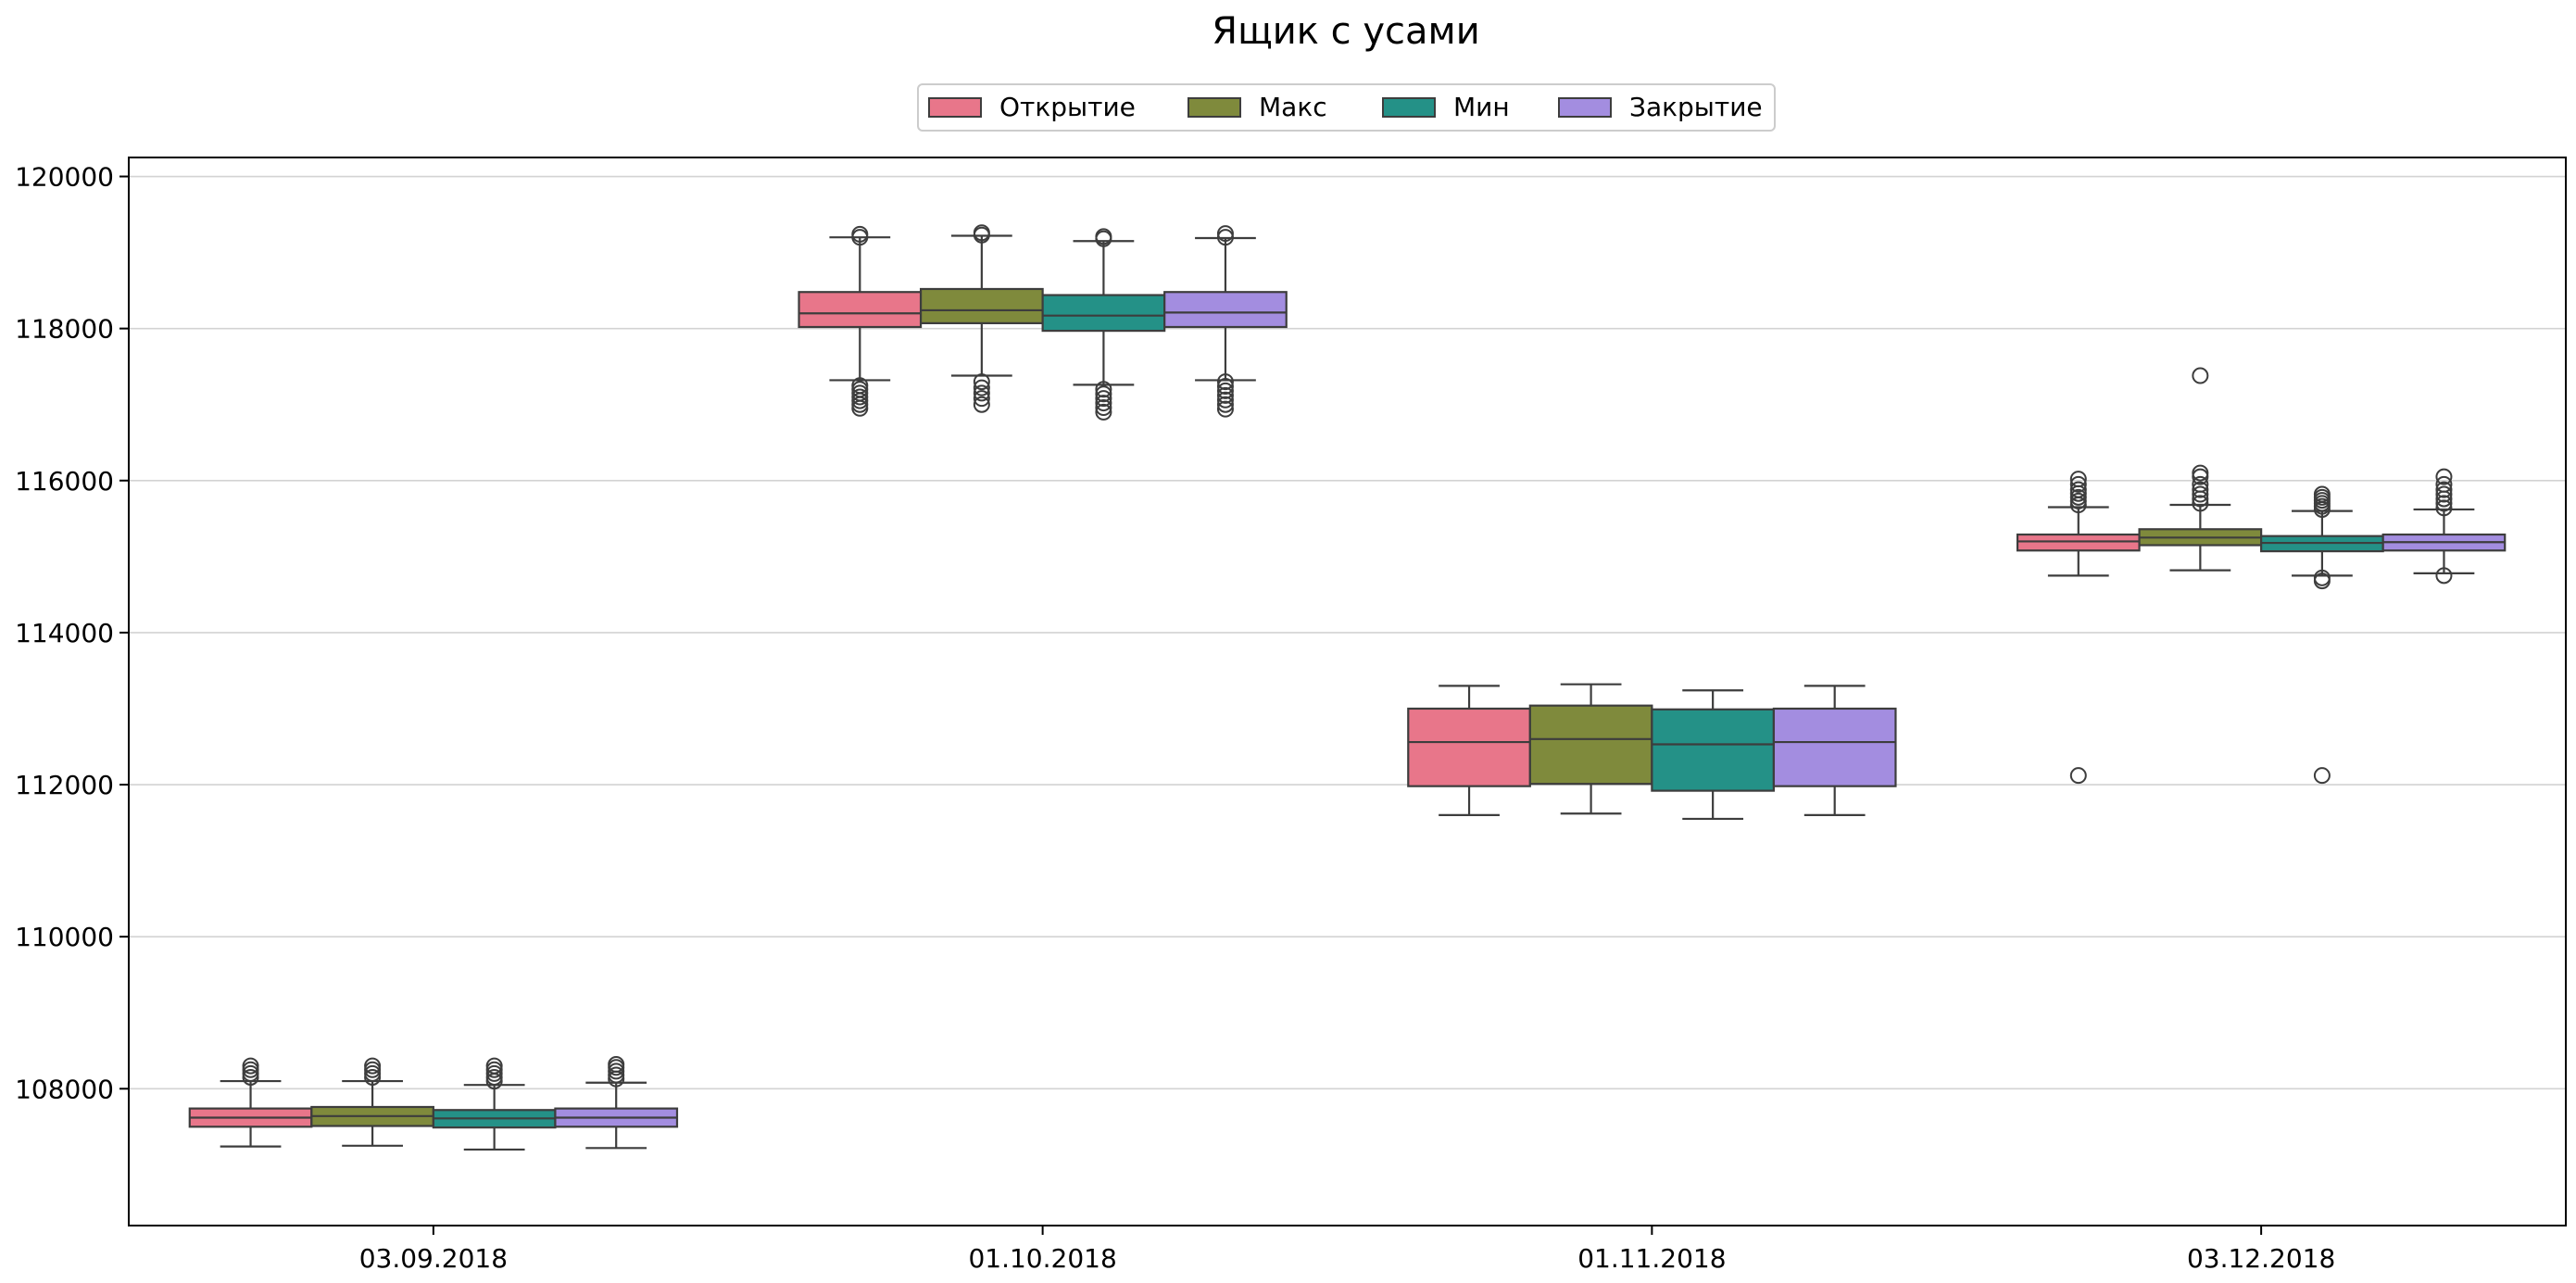  What do you see at coordinates (1067, 107) in the screenshot?
I see `legend-label: Открытие` at bounding box center [1067, 107].